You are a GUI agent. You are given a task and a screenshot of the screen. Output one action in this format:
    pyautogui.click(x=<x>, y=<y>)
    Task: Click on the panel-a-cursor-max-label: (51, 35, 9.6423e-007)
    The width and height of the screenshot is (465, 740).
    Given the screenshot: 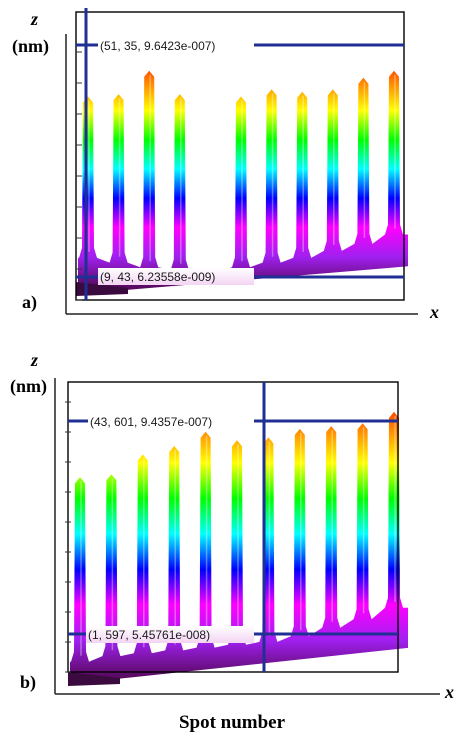 What is the action you would take?
    pyautogui.click(x=157, y=46)
    